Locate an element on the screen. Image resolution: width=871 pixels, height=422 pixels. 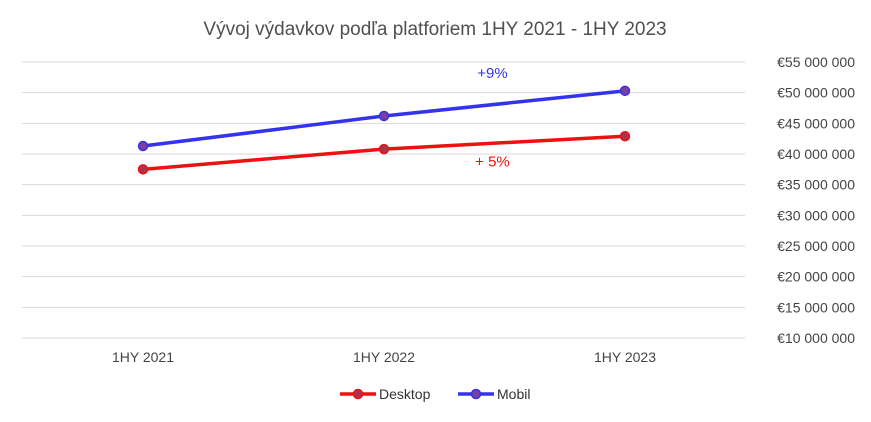
x-tick-label: 1HY 2023 is located at coordinates (625, 357).